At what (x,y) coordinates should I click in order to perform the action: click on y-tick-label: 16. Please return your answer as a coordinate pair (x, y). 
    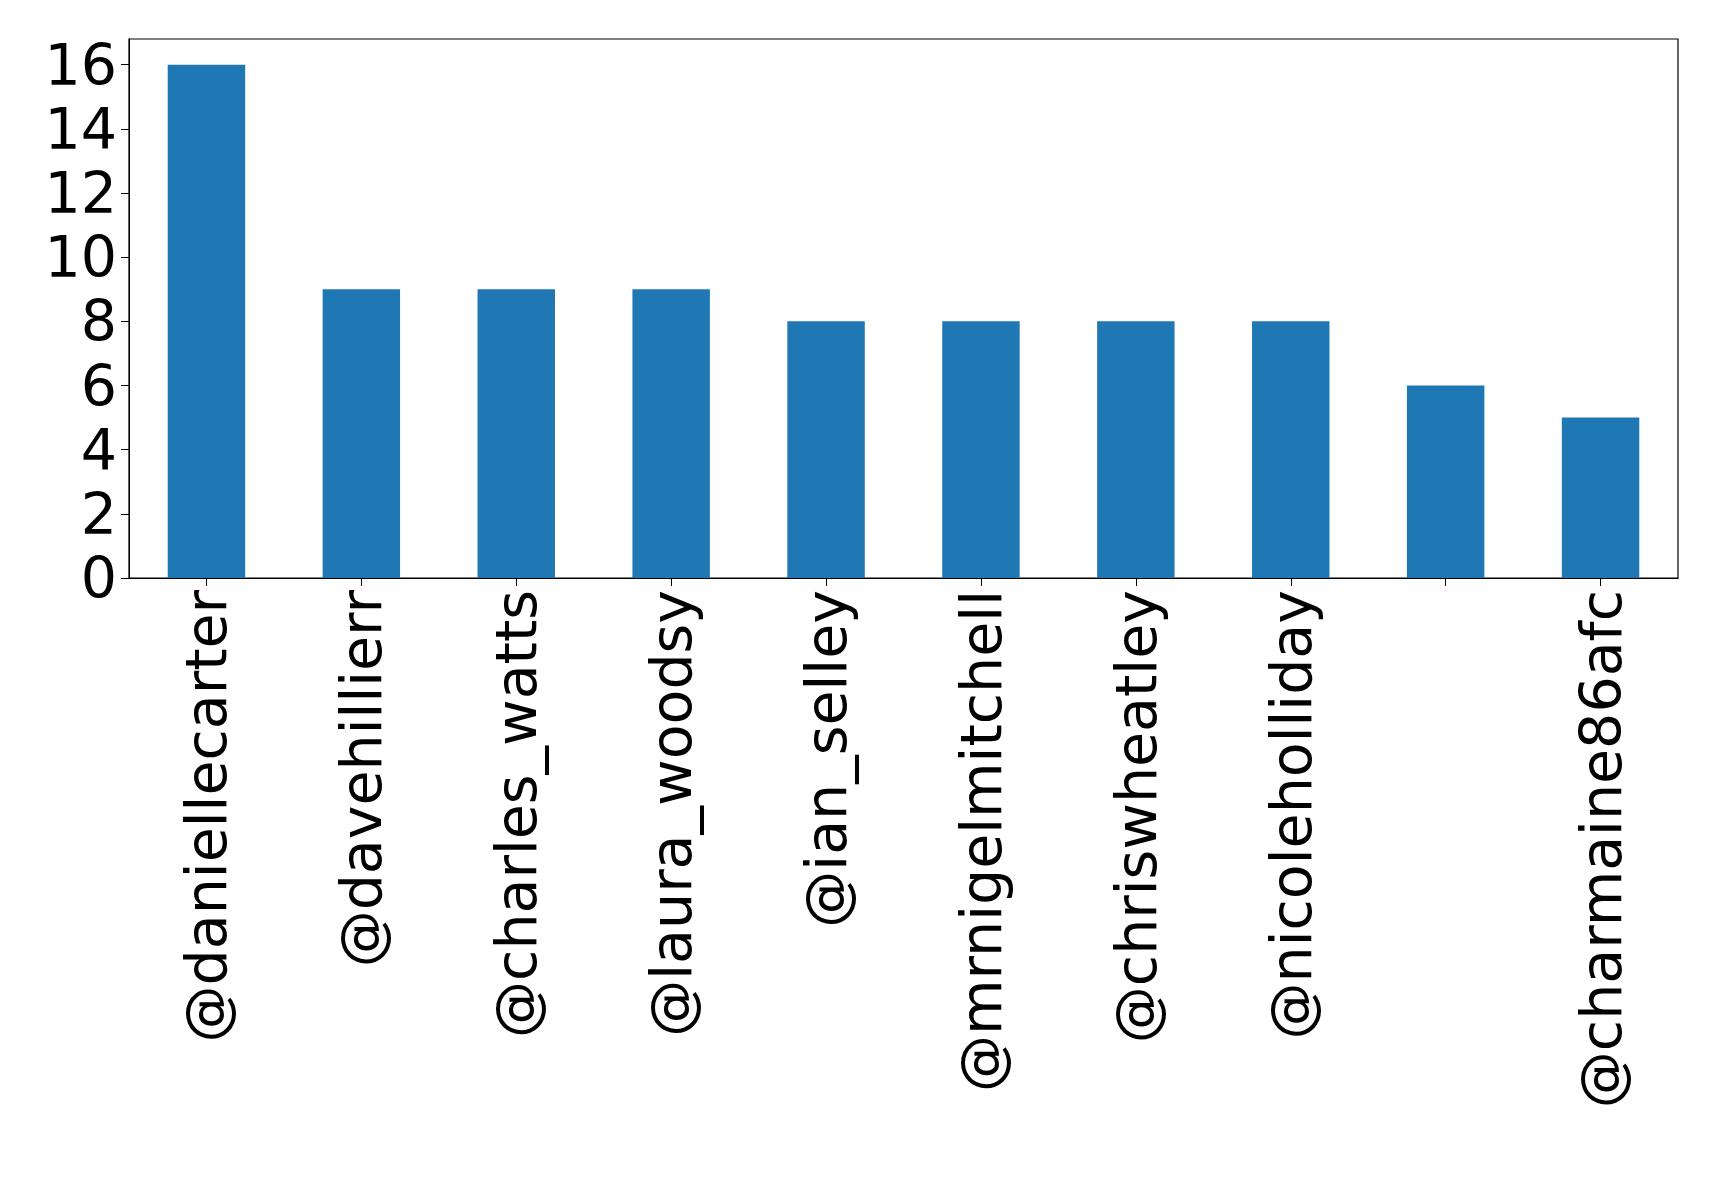
    Looking at the image, I should click on (80, 64).